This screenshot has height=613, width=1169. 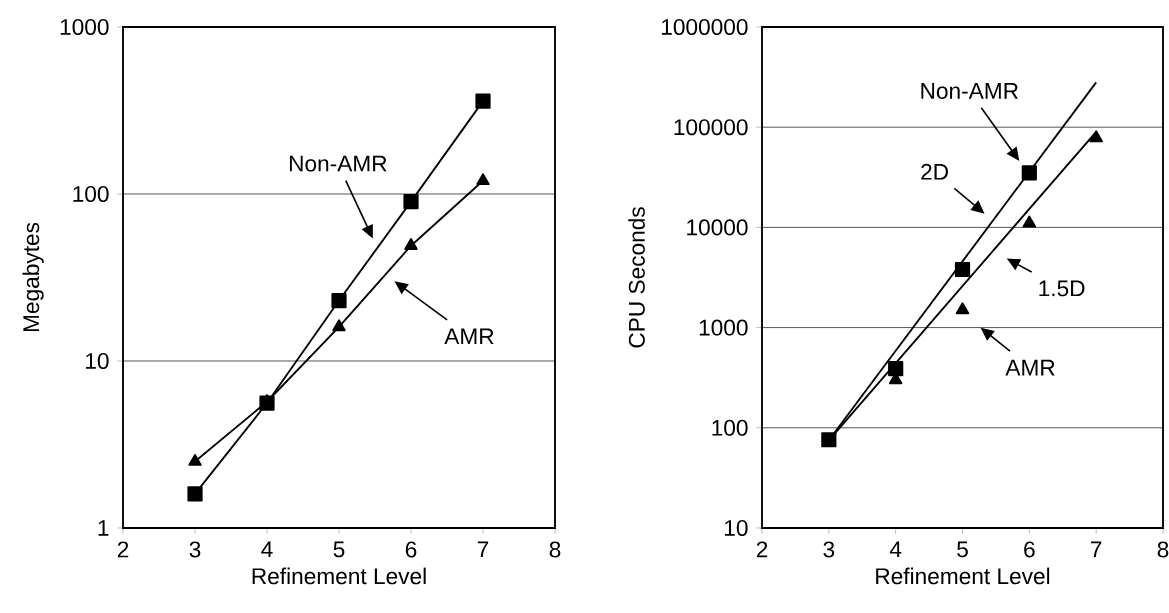 What do you see at coordinates (636, 277) in the screenshot?
I see `y-axis-title: CPU Seconds` at bounding box center [636, 277].